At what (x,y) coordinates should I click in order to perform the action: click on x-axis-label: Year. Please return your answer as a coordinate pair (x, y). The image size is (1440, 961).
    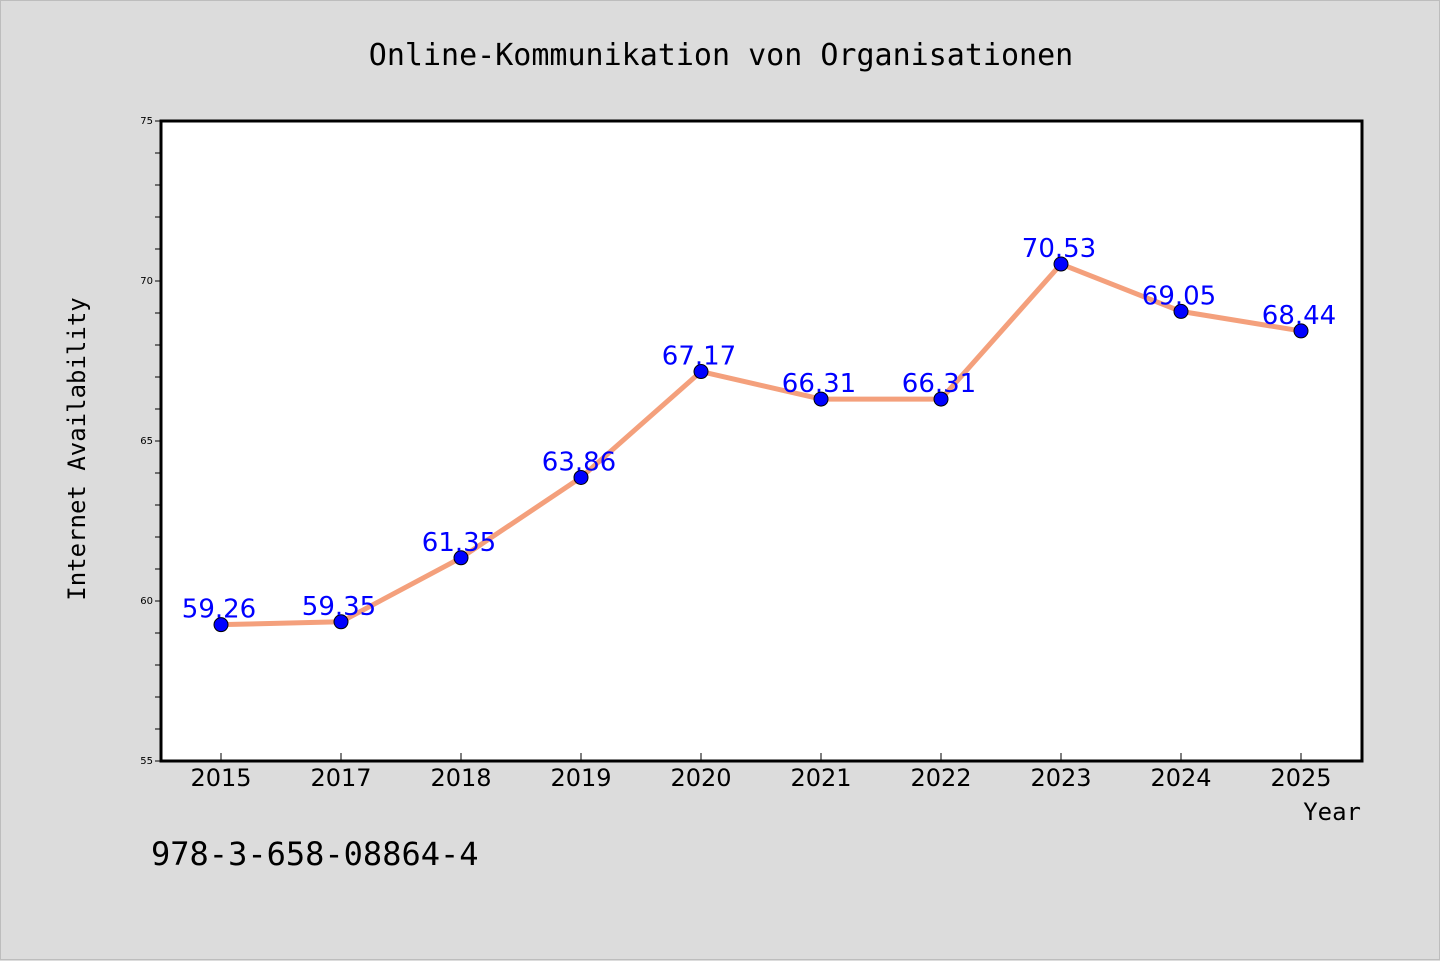
    Looking at the image, I should click on (1332, 812).